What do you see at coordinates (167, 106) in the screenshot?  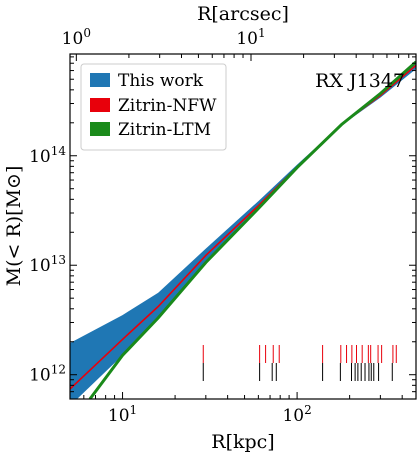 I see `legend-label-zitrin-nfw: Zitrin-NFW` at bounding box center [167, 106].